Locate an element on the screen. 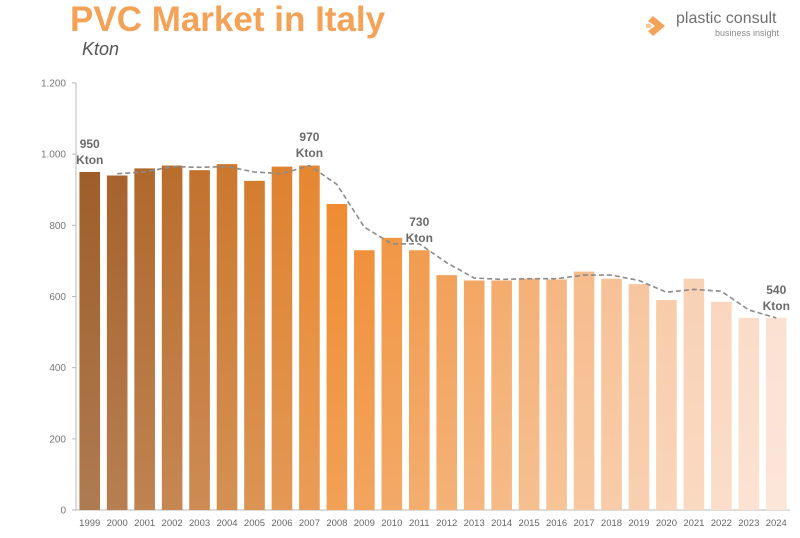  x-tick-label: 2024 is located at coordinates (776, 523).